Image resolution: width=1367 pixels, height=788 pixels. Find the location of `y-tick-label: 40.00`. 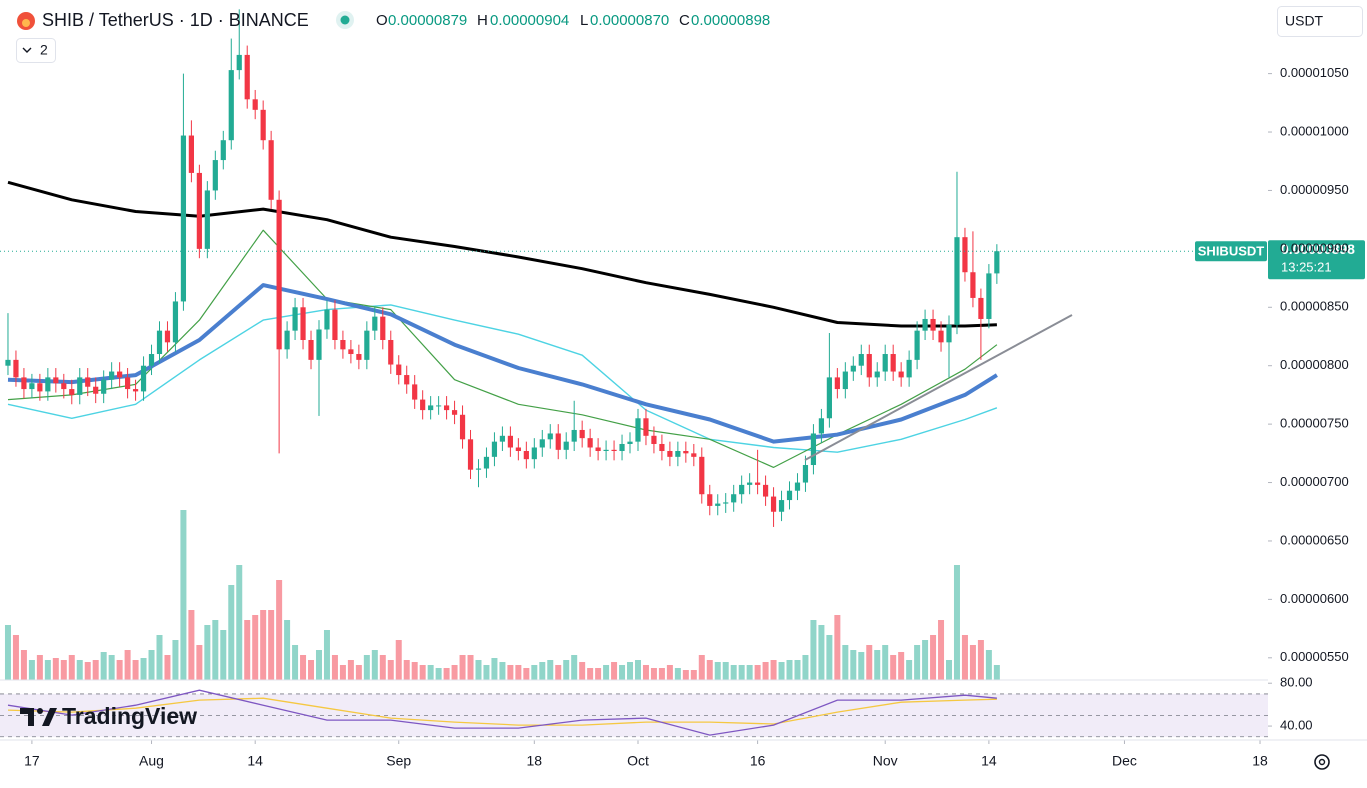

y-tick-label: 40.00 is located at coordinates (1296, 725).